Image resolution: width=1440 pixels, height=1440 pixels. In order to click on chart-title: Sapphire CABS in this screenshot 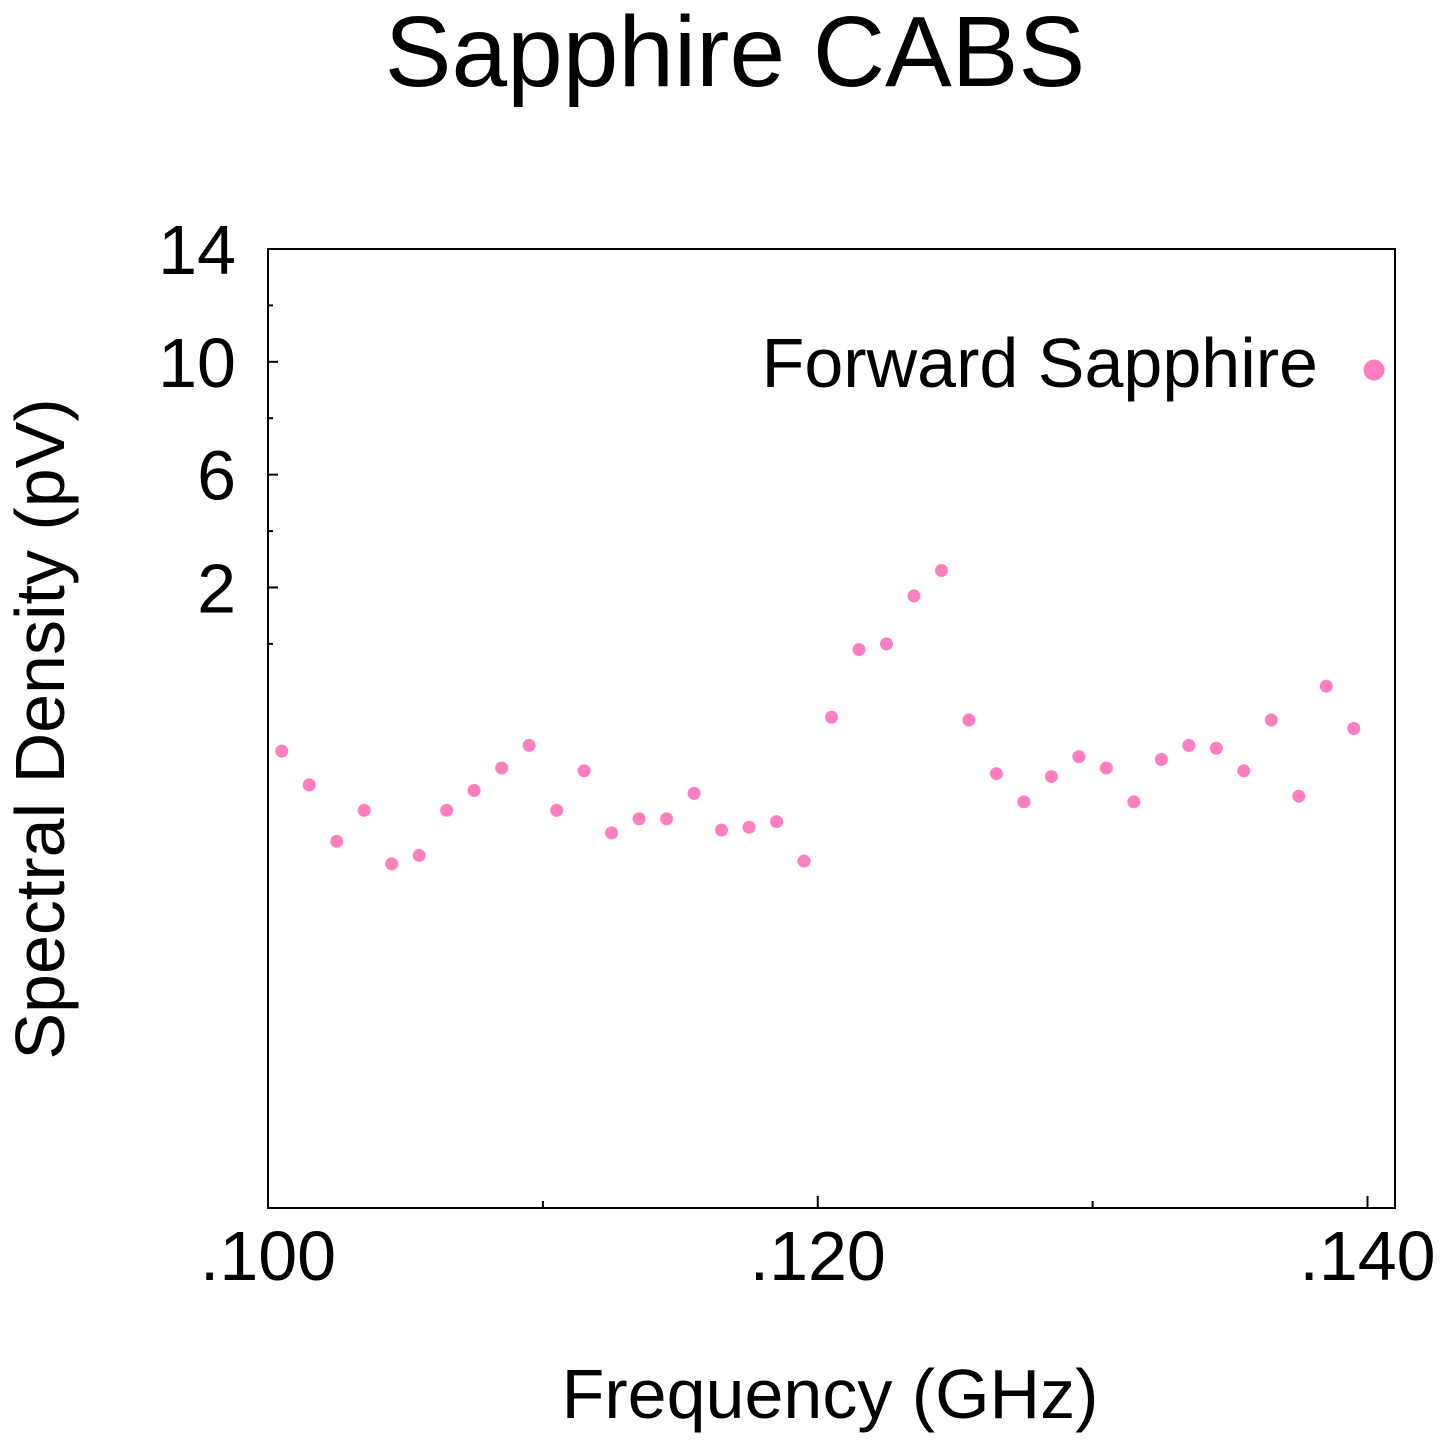, I will do `click(735, 54)`.